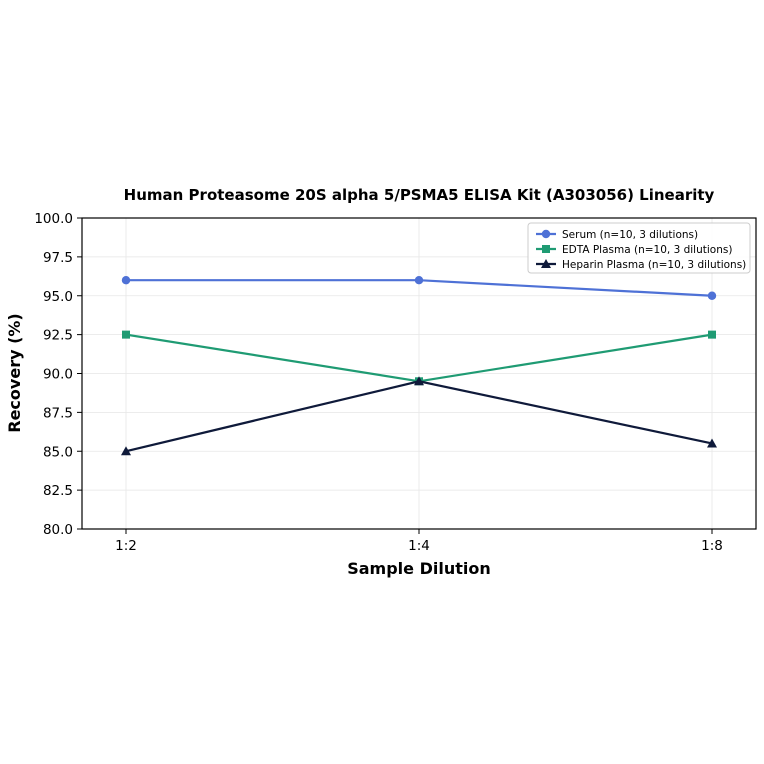  Describe the element at coordinates (58, 258) in the screenshot. I see `y-tick-label: 97.5` at that location.